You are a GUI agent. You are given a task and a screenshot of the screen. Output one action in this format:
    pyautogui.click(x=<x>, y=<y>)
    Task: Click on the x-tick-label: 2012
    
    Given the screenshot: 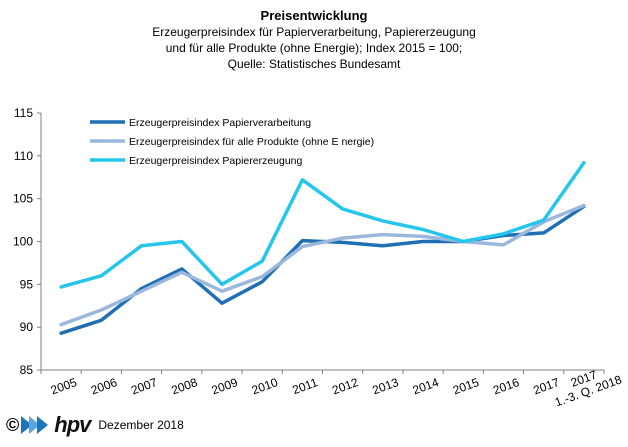 What is the action you would take?
    pyautogui.click(x=345, y=386)
    